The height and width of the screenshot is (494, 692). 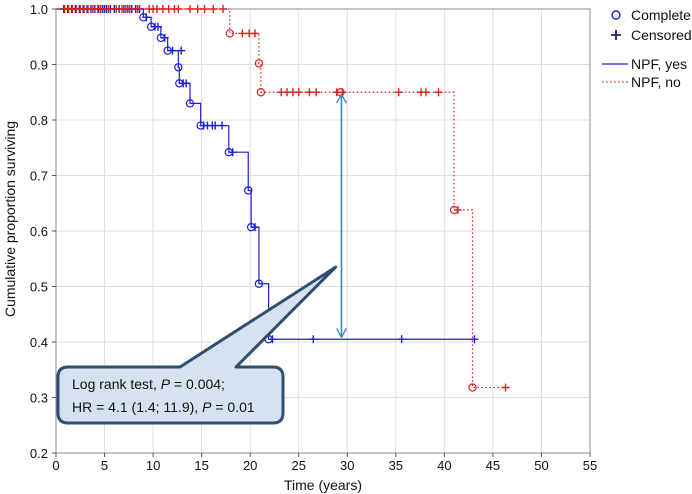 What do you see at coordinates (104, 465) in the screenshot?
I see `x-tick-label: 5` at bounding box center [104, 465].